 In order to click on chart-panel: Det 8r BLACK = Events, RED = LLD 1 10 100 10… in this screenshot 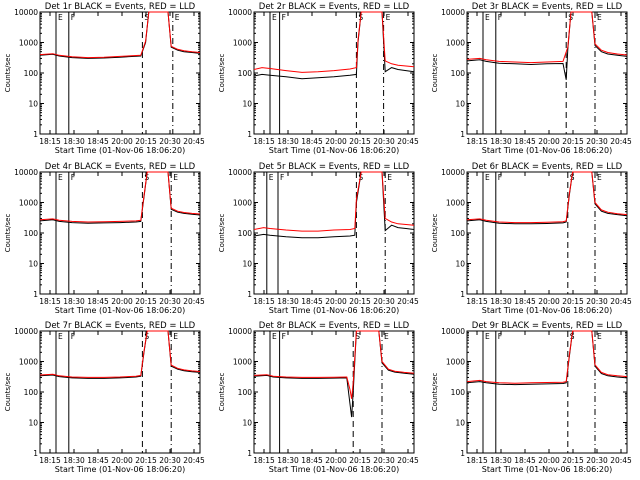, I will do `click(318, 397)`.